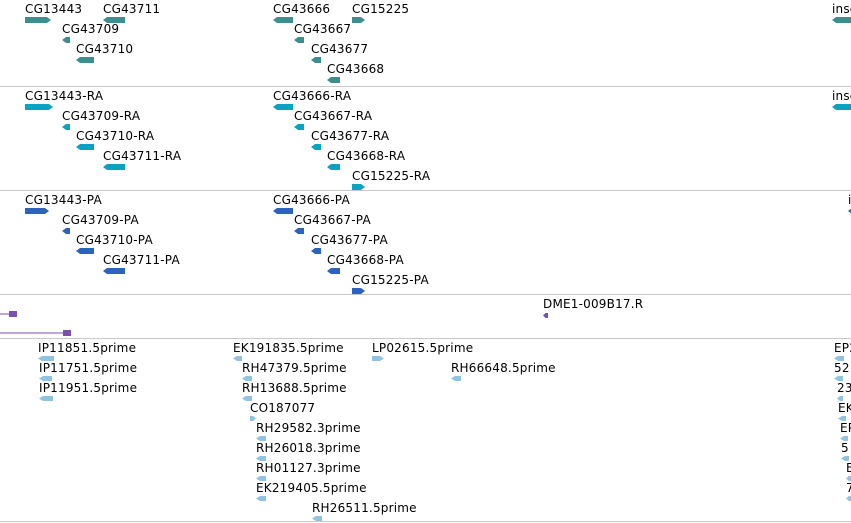 The height and width of the screenshot is (523, 851). I want to click on feature-label: CG43666, so click(302, 9).